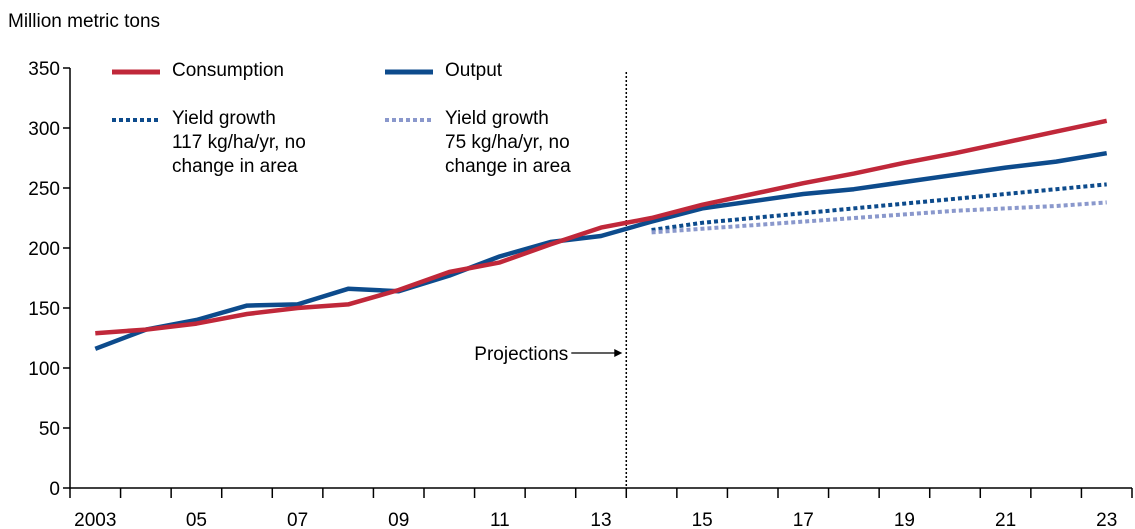  What do you see at coordinates (44, 369) in the screenshot?
I see `y-tick-label: 100` at bounding box center [44, 369].